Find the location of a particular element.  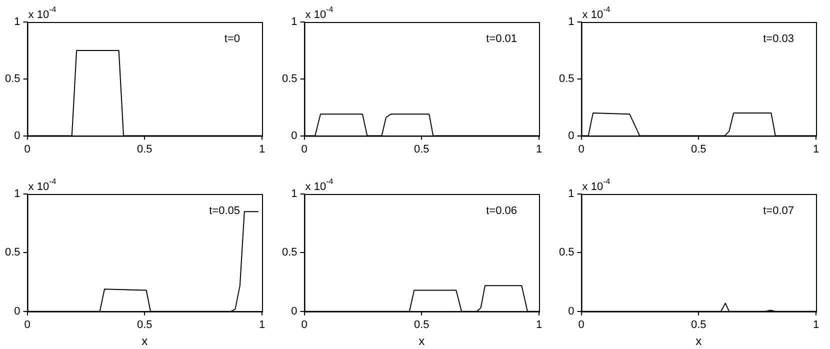

annotation: t=0.06 is located at coordinates (501, 211).